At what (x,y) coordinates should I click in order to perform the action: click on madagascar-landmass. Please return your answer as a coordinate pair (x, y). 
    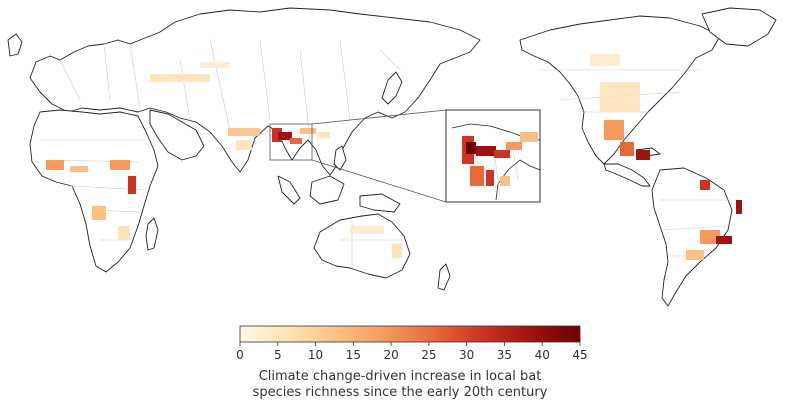
    Looking at the image, I should click on (152, 234).